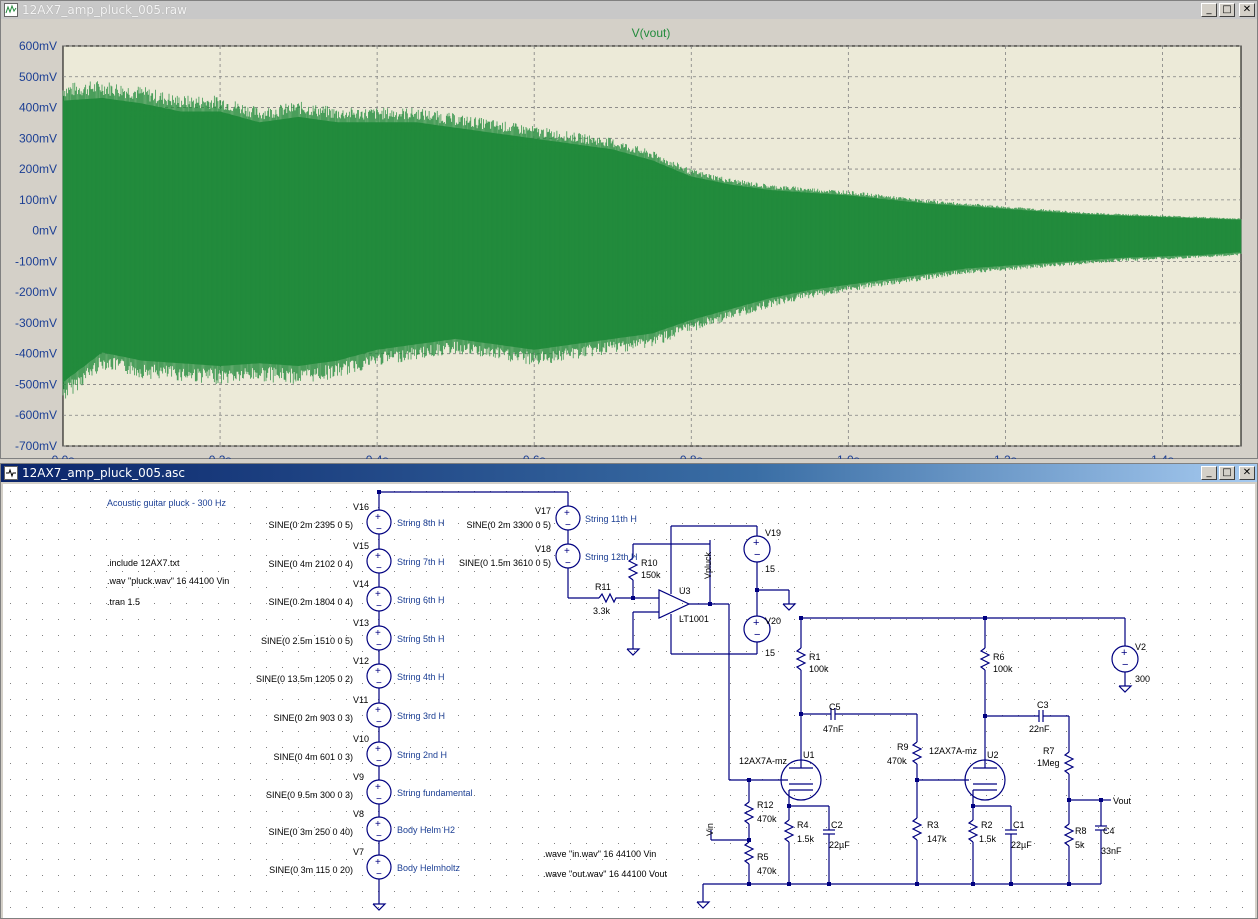  Describe the element at coordinates (1003, 669) in the screenshot. I see `r6-value: 100k` at that location.